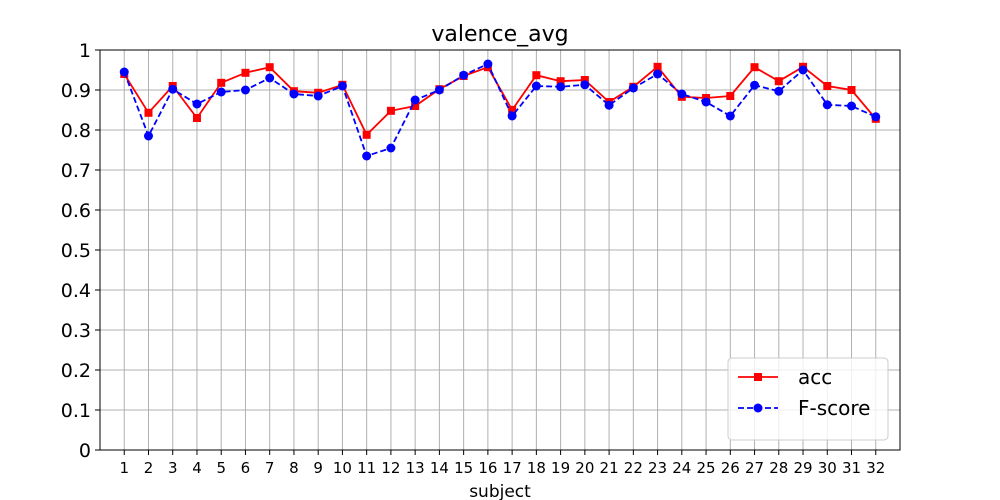 This screenshot has height=500, width=1000. I want to click on y-axis: 0 0.1 0.2 0.3 0.4 0.5 0.6 0.7 0.8 0.9 1, so click(80, 251).